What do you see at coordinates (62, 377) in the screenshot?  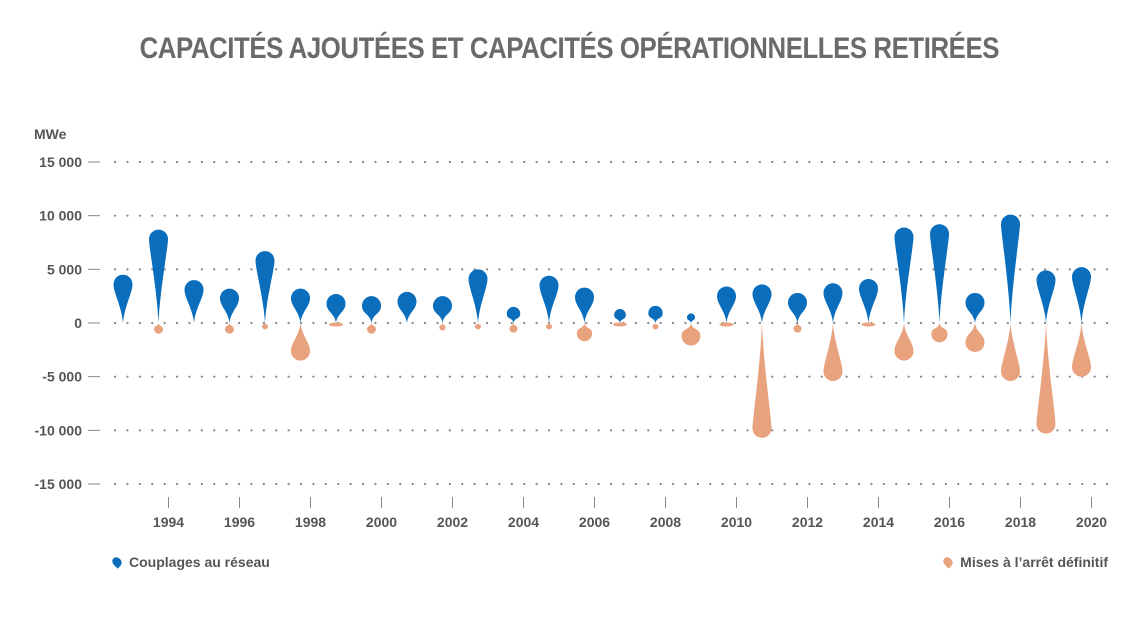 I see `y-tick-label: -5 000` at bounding box center [62, 377].